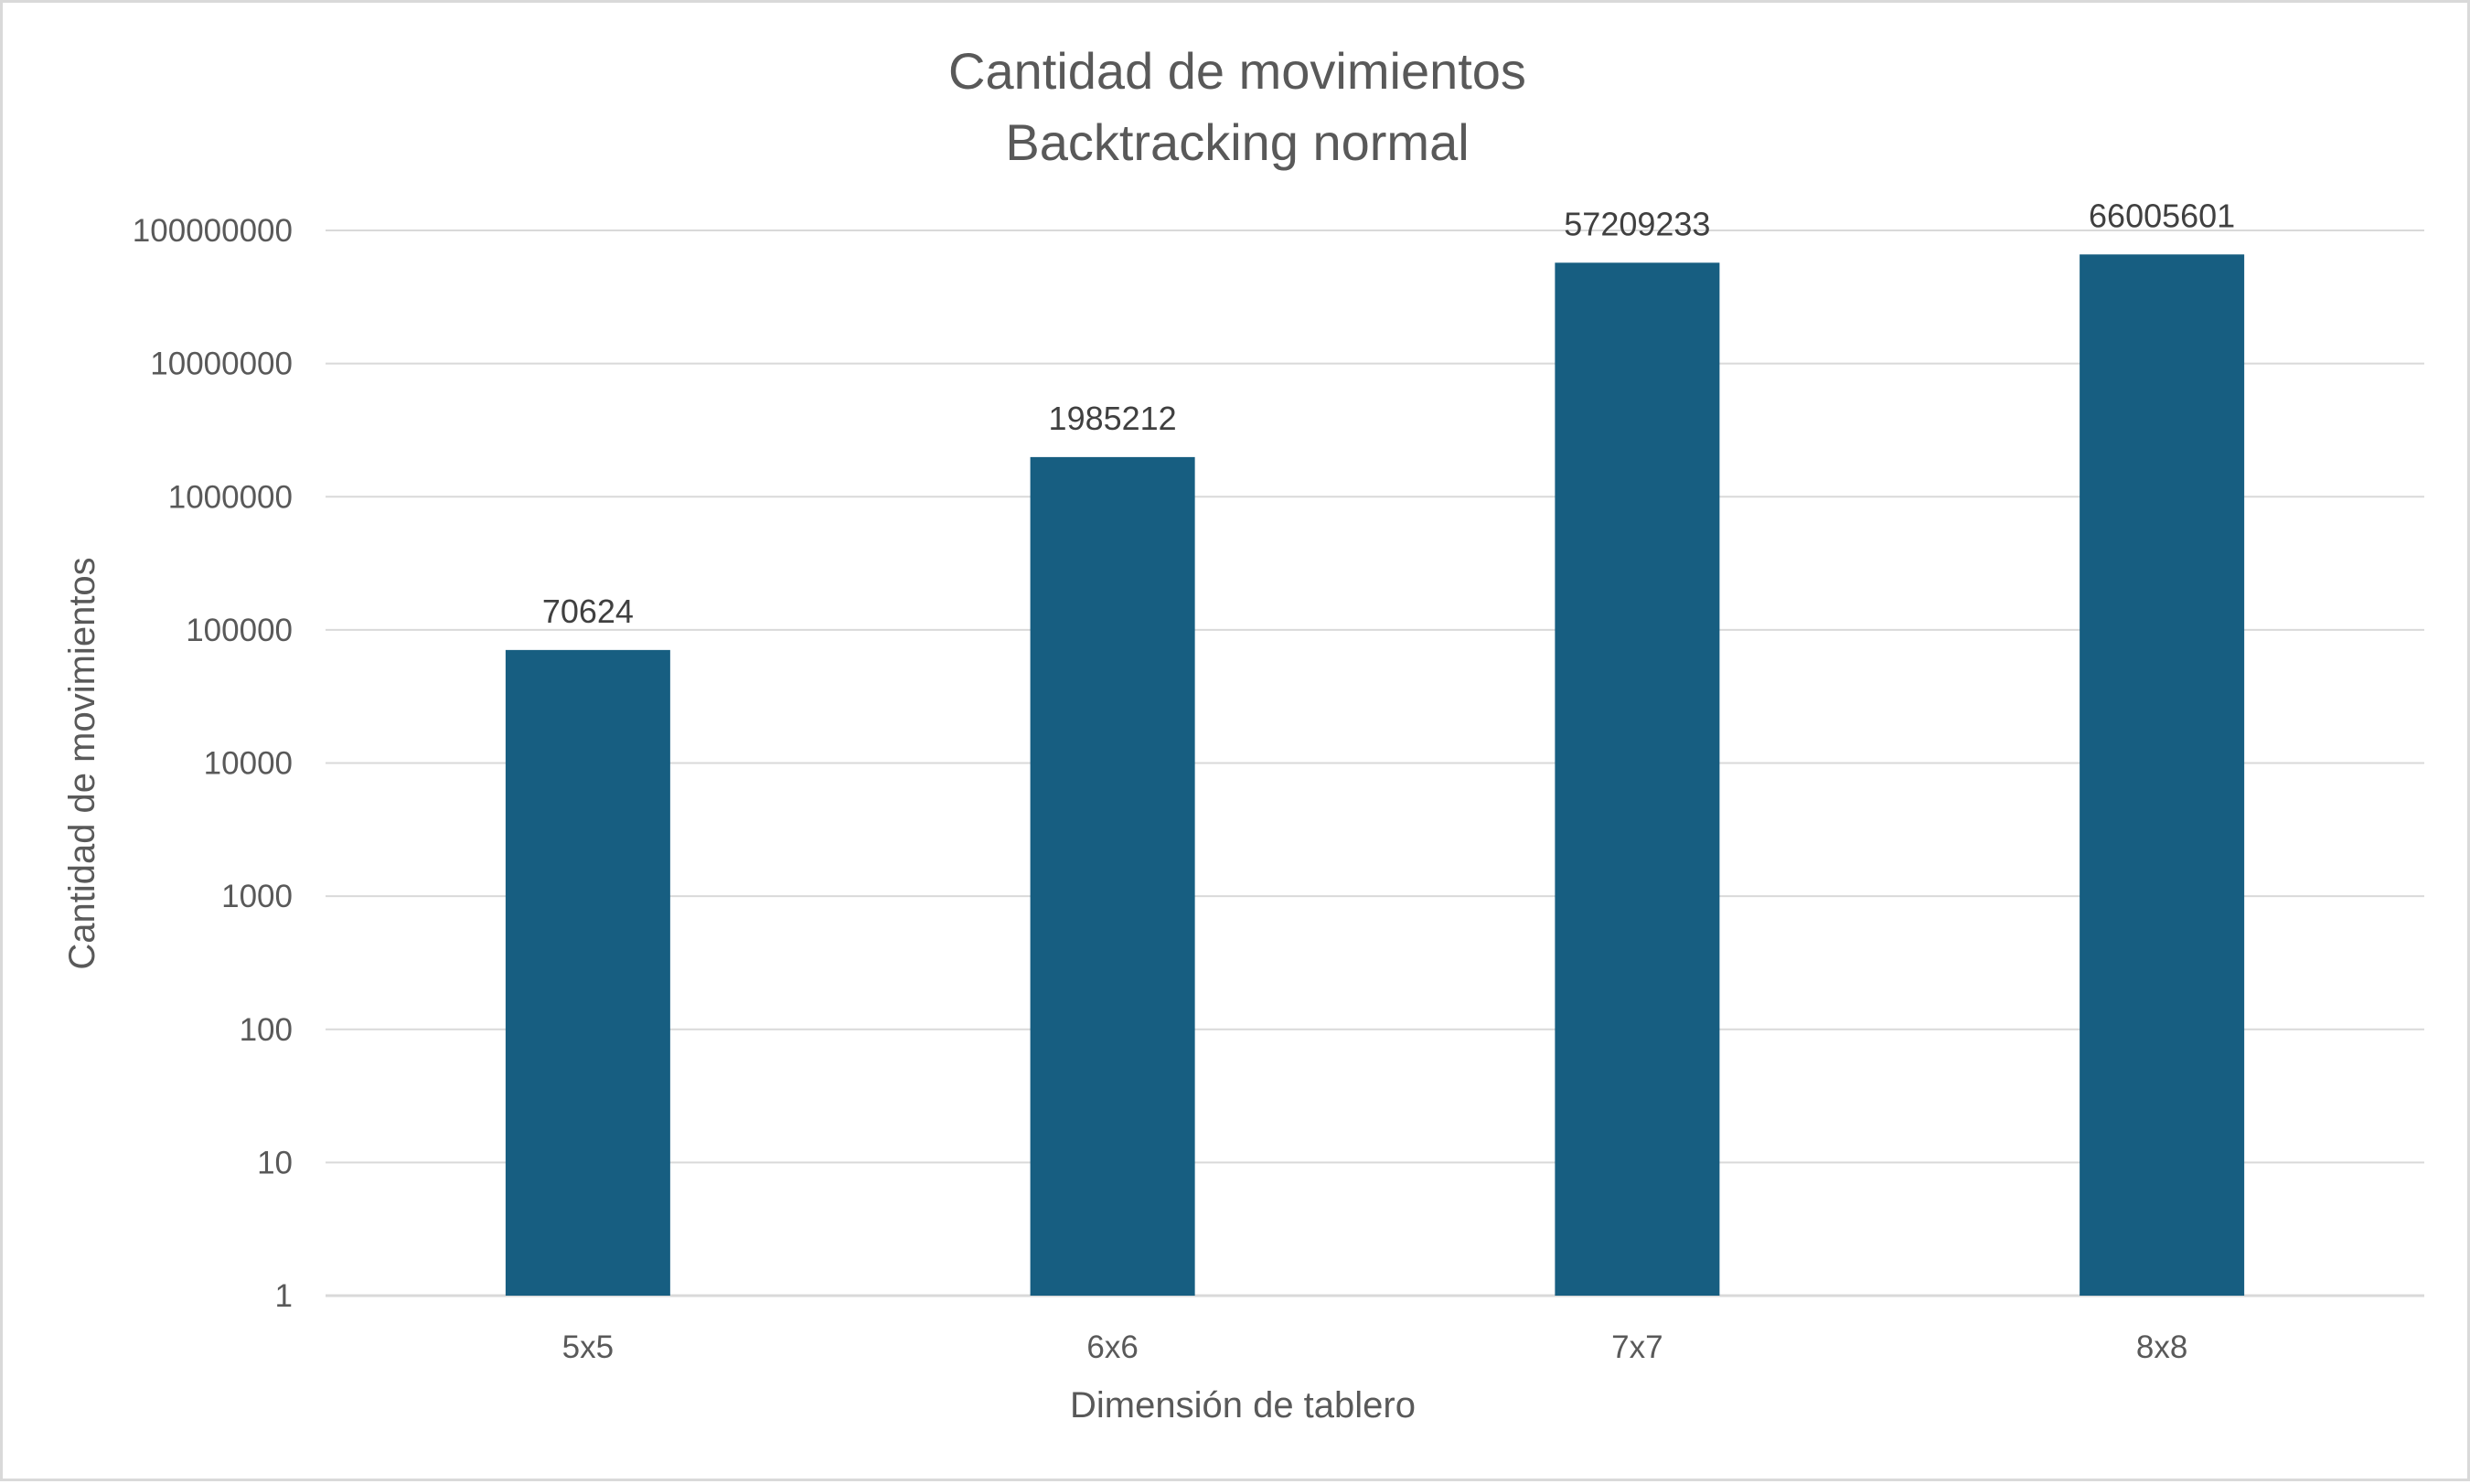  Describe the element at coordinates (2162, 775) in the screenshot. I see `bar-8x8` at that location.